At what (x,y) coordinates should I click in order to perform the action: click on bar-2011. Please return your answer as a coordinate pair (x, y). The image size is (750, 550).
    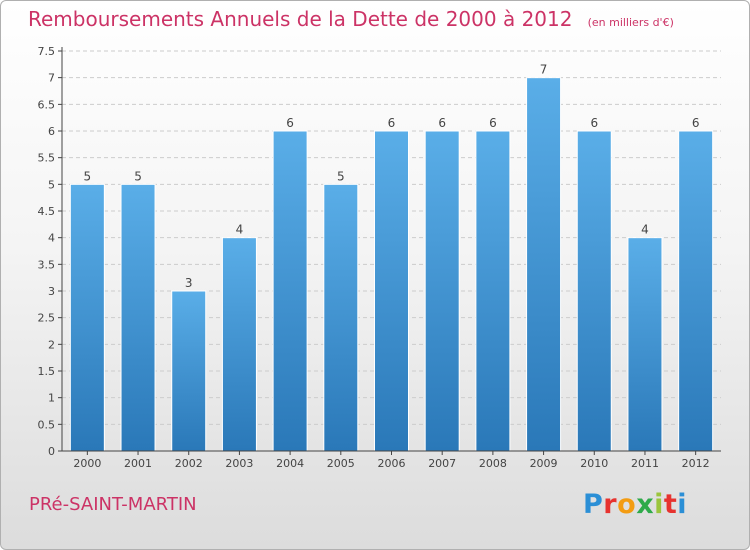
    Looking at the image, I should click on (645, 344).